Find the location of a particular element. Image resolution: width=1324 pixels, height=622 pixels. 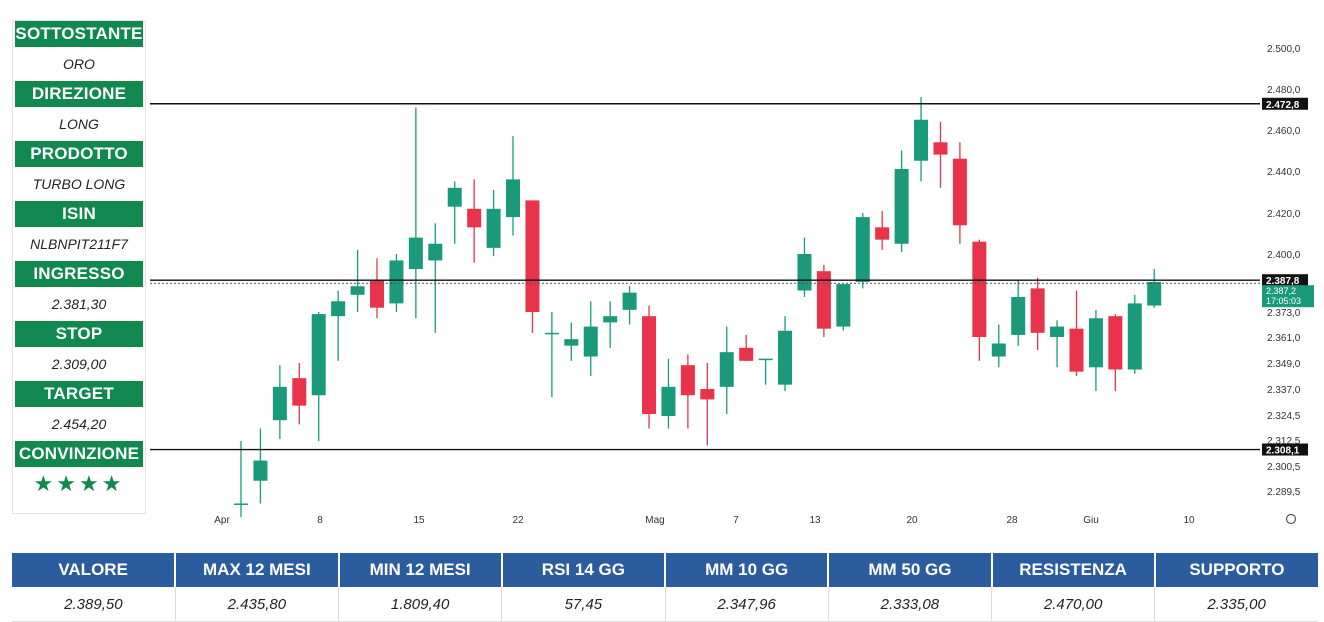

y-tick-label: 2.361,0 is located at coordinates (1284, 338).